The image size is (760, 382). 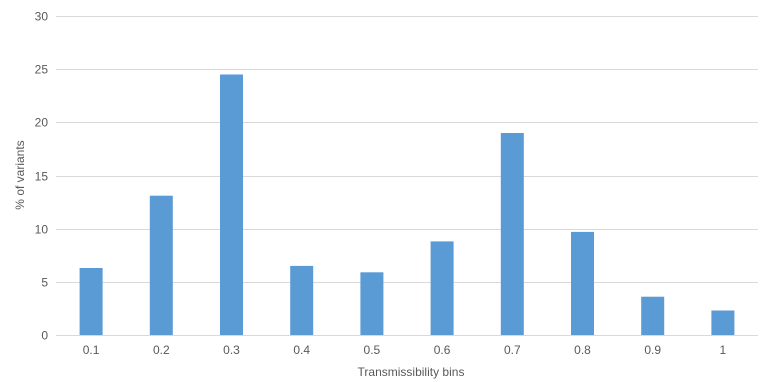 What do you see at coordinates (231, 350) in the screenshot?
I see `x-tick-label: 0.3` at bounding box center [231, 350].